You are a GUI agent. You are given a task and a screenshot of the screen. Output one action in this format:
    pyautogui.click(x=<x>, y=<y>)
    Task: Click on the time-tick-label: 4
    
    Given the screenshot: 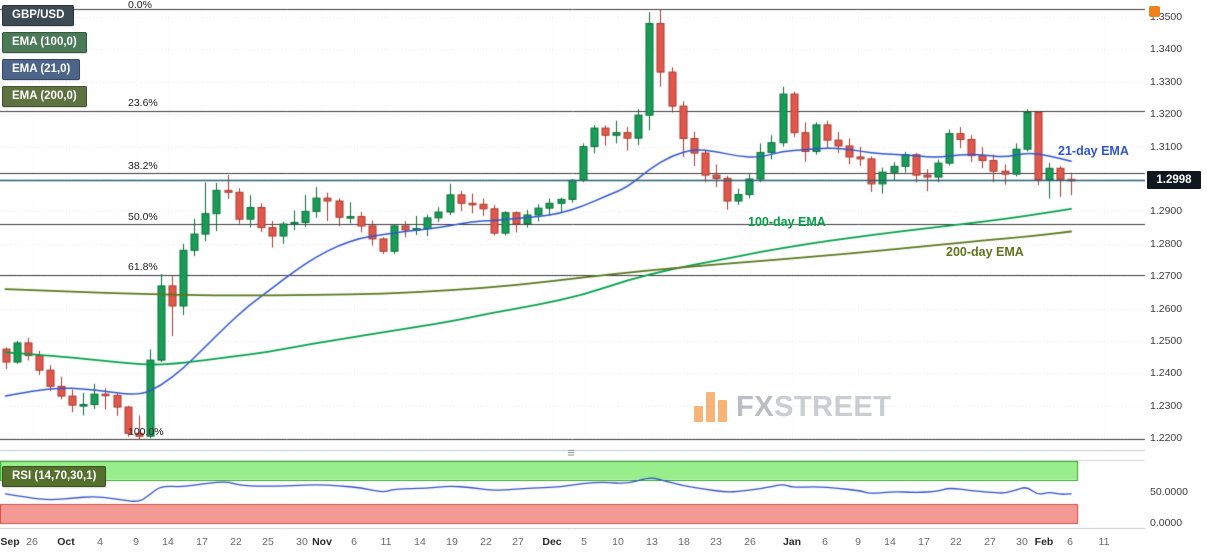 What is the action you would take?
    pyautogui.click(x=100, y=542)
    